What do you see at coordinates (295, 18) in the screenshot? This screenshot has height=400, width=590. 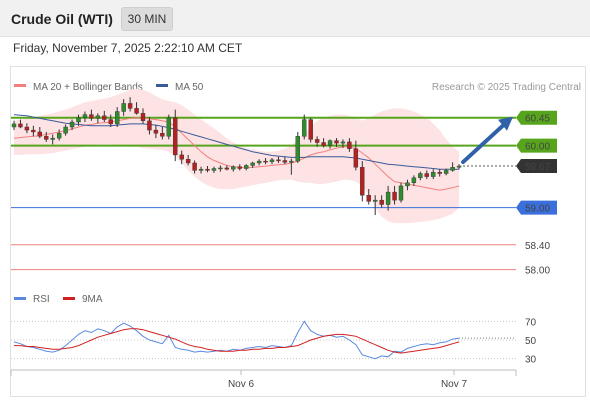 I see `chart-header: Crude Oil (WTI) 30 MIN` at bounding box center [295, 18].